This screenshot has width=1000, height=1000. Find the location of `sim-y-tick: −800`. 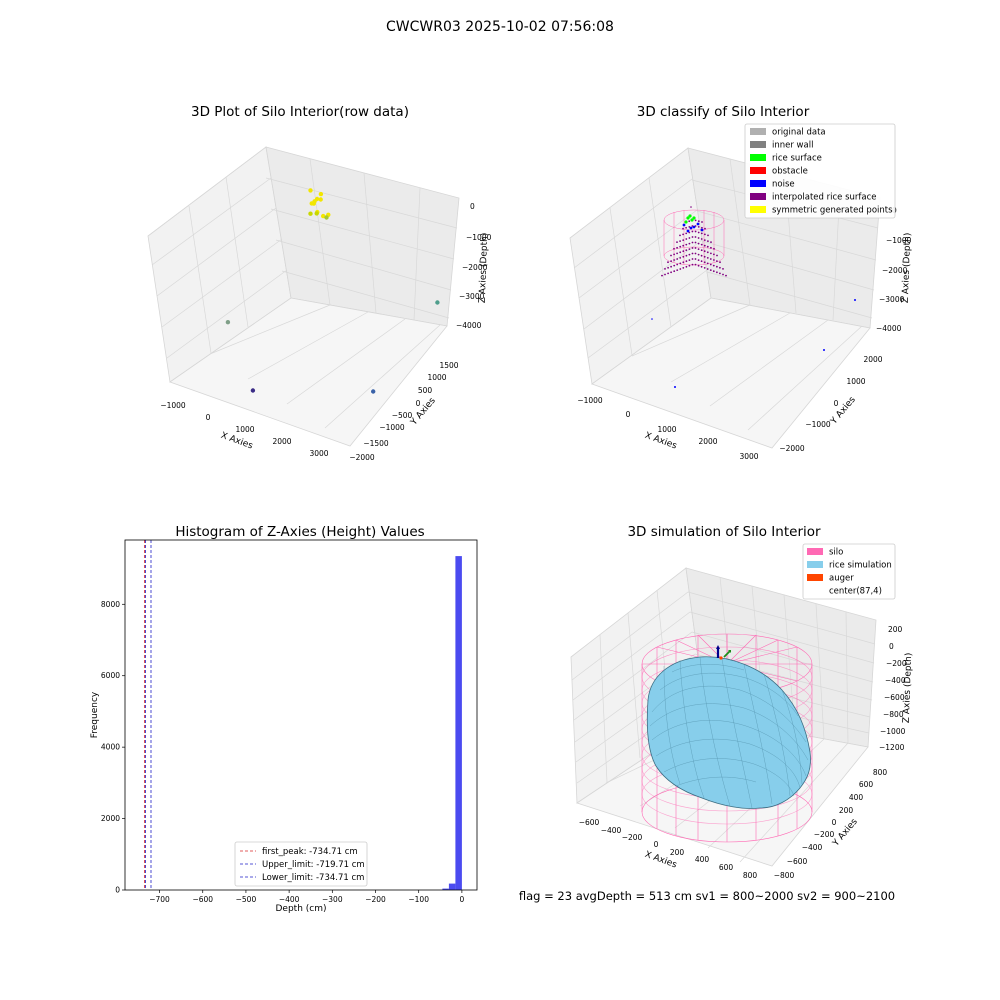

sim-y-tick: −800 is located at coordinates (784, 875).